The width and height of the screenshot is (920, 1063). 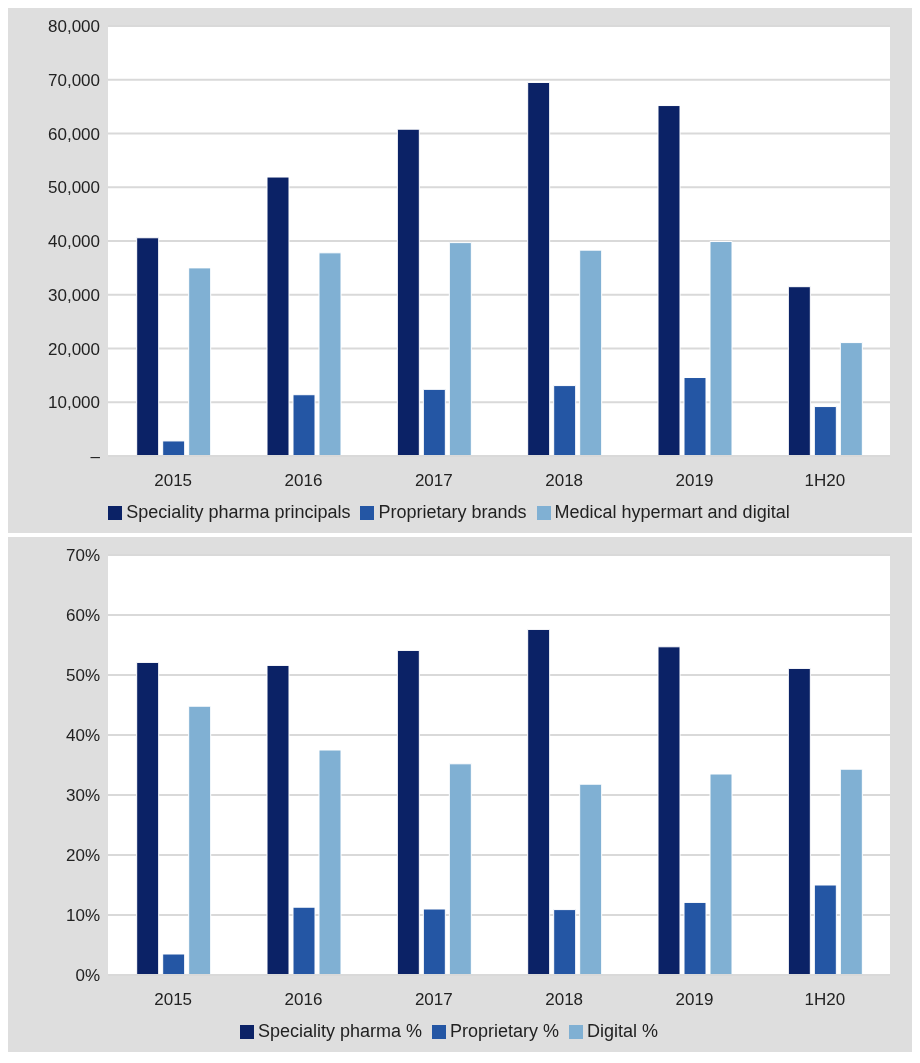 What do you see at coordinates (452, 512) in the screenshot?
I see `legend-label: Proprietary brands` at bounding box center [452, 512].